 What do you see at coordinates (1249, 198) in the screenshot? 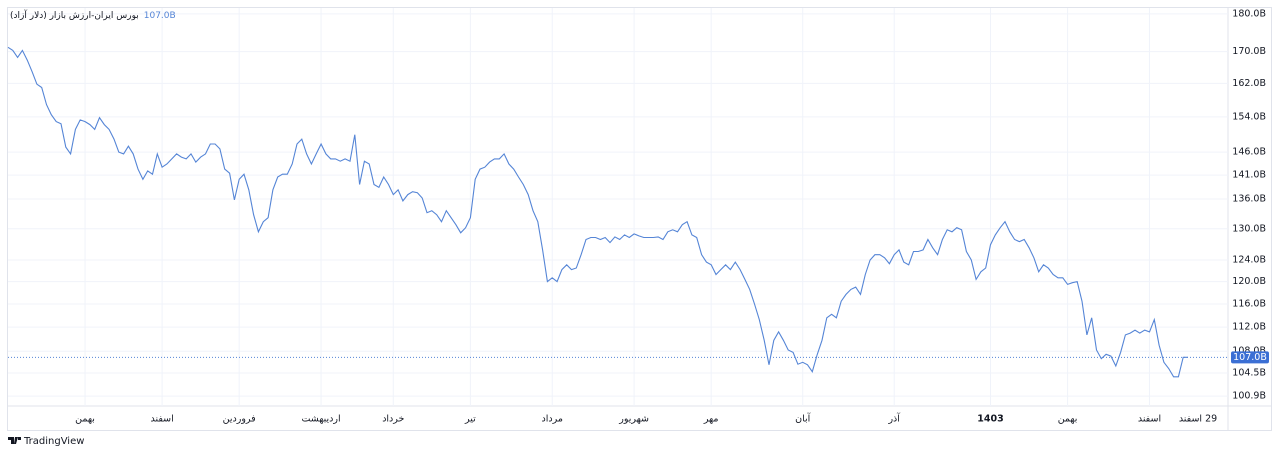
I see `y-tick-label: 136.0B` at bounding box center [1249, 198].